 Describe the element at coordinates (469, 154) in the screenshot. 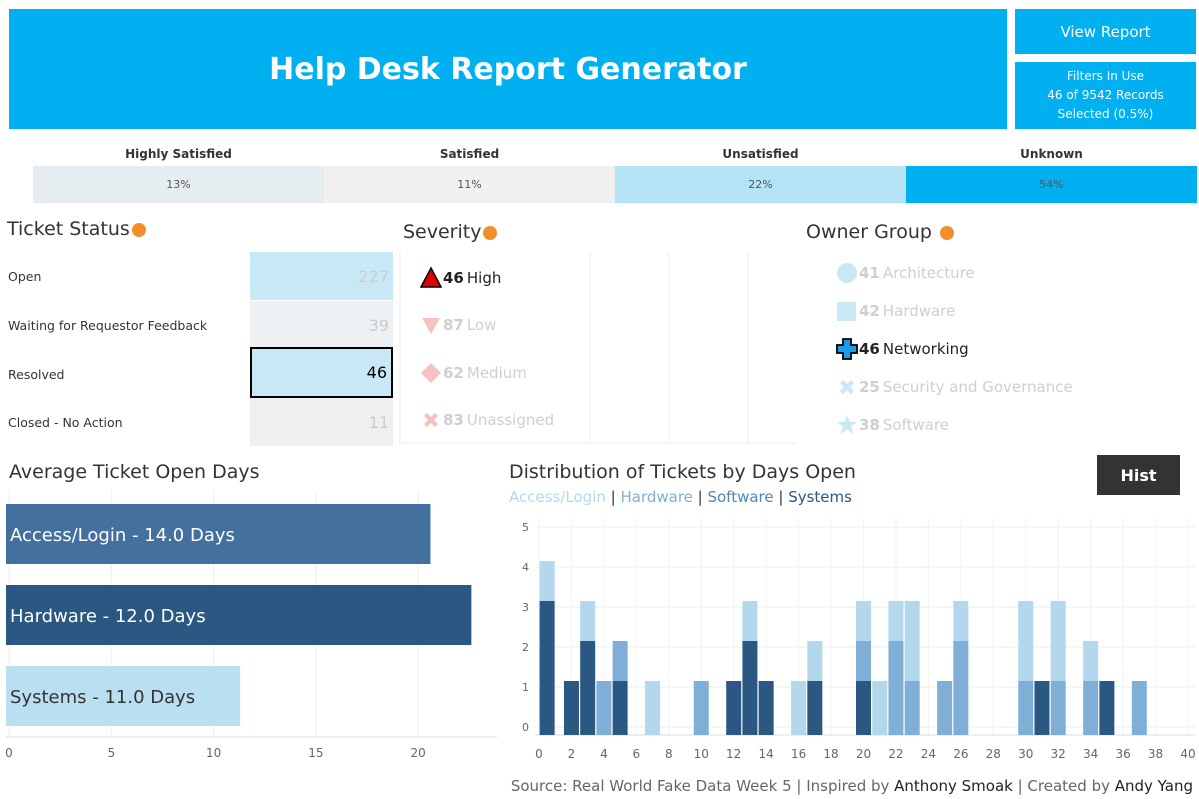

I see `sat-label-satisfied: Satisfied` at that location.